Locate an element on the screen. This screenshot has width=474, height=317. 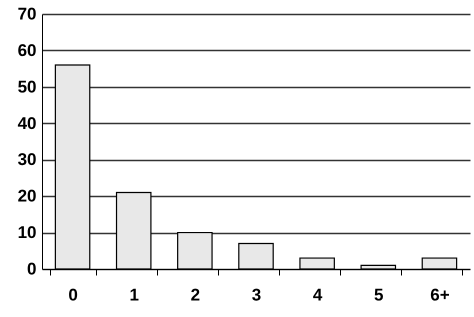
x-tick-label: 3 is located at coordinates (257, 295).